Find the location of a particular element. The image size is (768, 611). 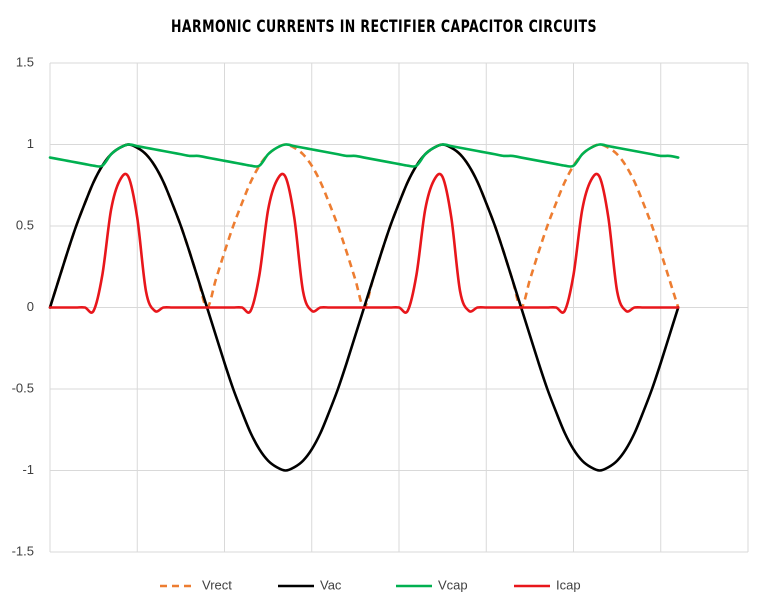

legend-label: Icap is located at coordinates (568, 584).